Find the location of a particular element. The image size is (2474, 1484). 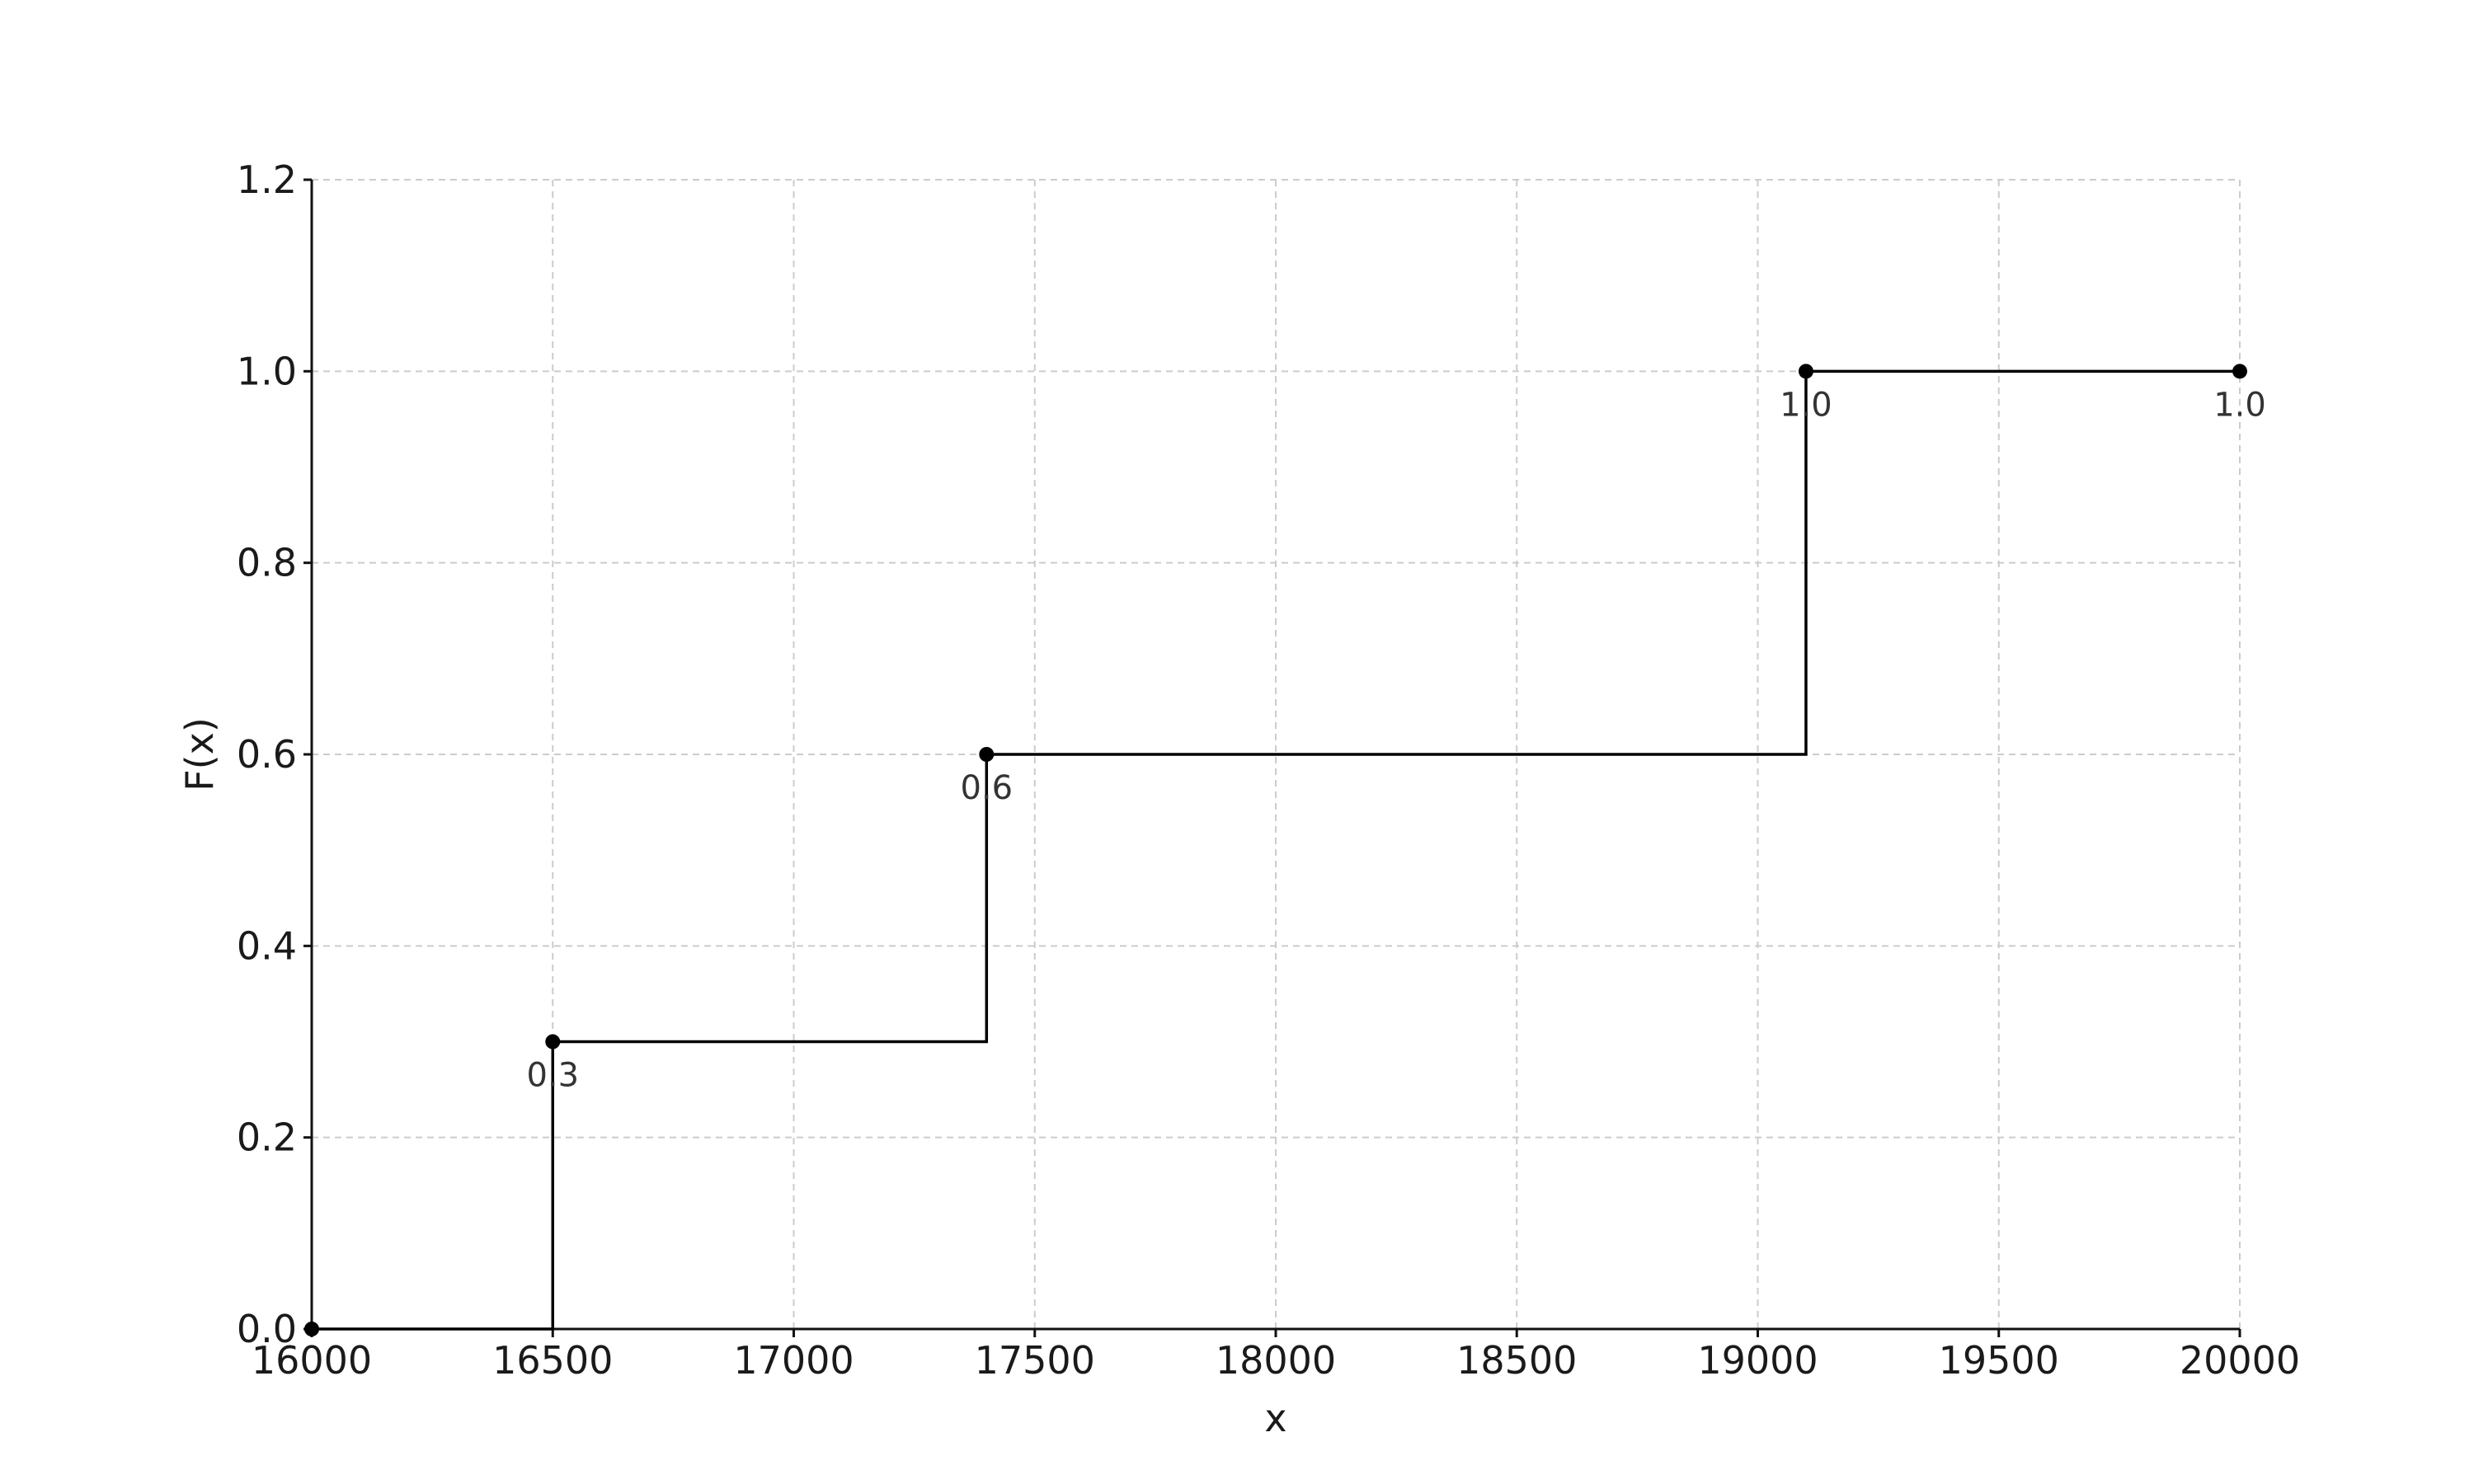

y-tick-label: 0.6 is located at coordinates (267, 754).